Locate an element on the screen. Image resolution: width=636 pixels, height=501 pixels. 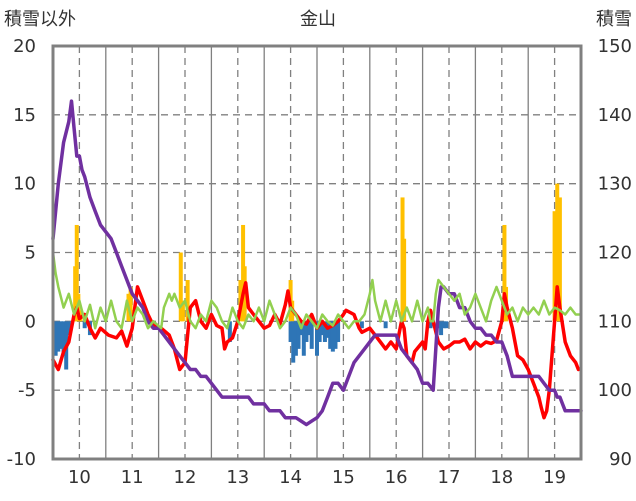
left-axis-label: 積雪以外 is located at coordinates (40, 19).